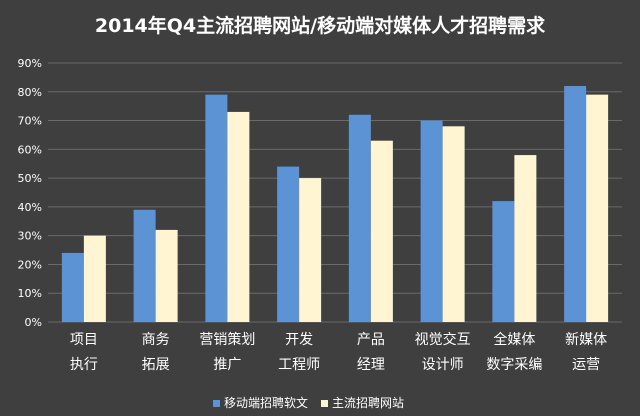 This screenshot has height=416, width=640. What do you see at coordinates (30, 293) in the screenshot?
I see `y-tick-label: 10%` at bounding box center [30, 293].